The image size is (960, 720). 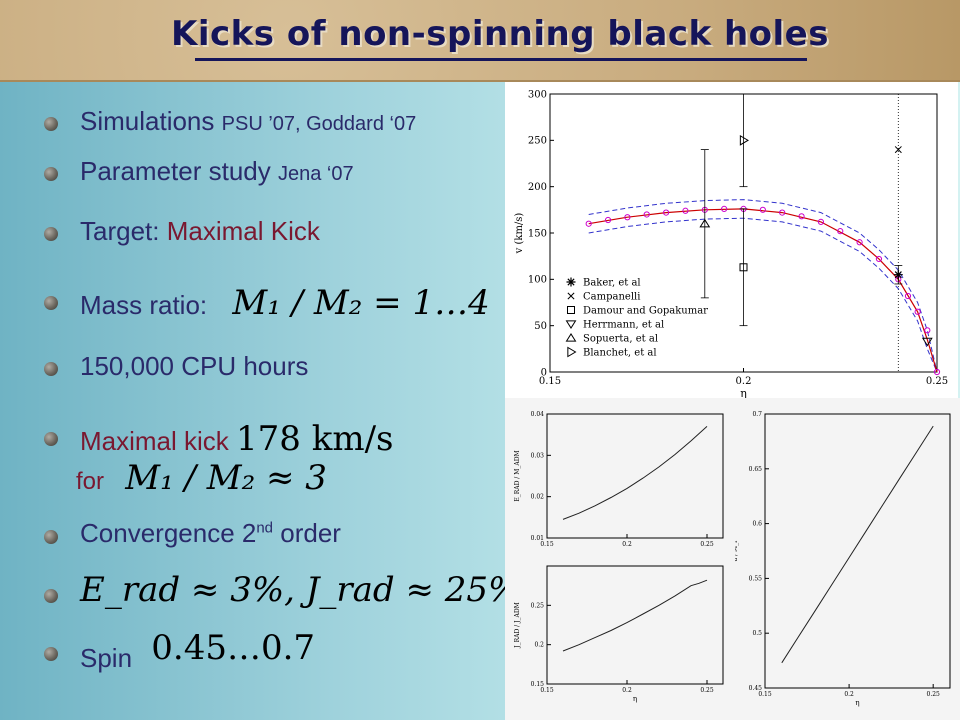 I want to click on maximal-kick-ratio: M₁ / M₂ ≈ 3, so click(x=226, y=478).